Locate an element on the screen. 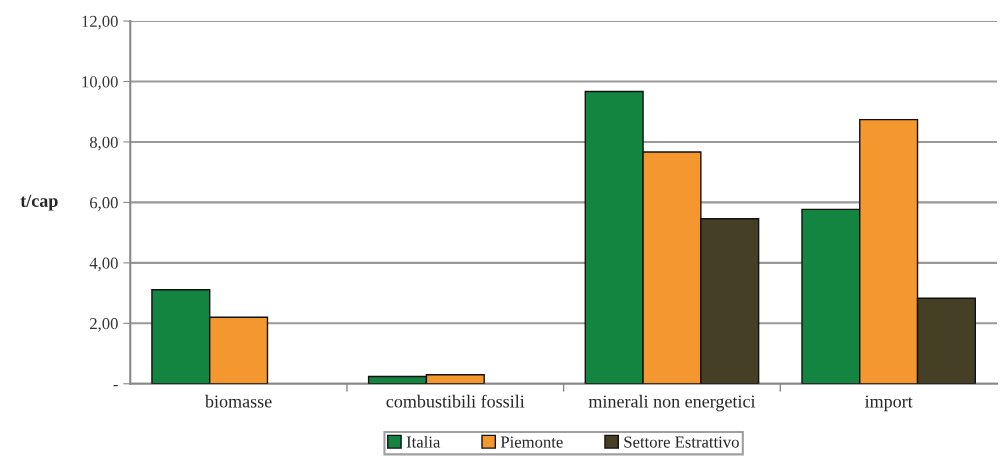  x-tick-label: import is located at coordinates (888, 403).